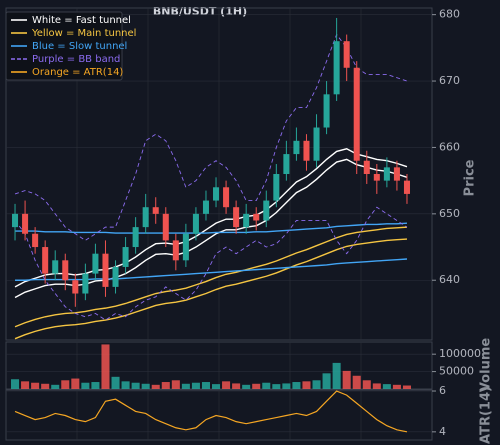 This screenshot has width=500, height=445. Describe the element at coordinates (486, 415) in the screenshot. I see `atr-axis-label: ATR(14)` at that location.